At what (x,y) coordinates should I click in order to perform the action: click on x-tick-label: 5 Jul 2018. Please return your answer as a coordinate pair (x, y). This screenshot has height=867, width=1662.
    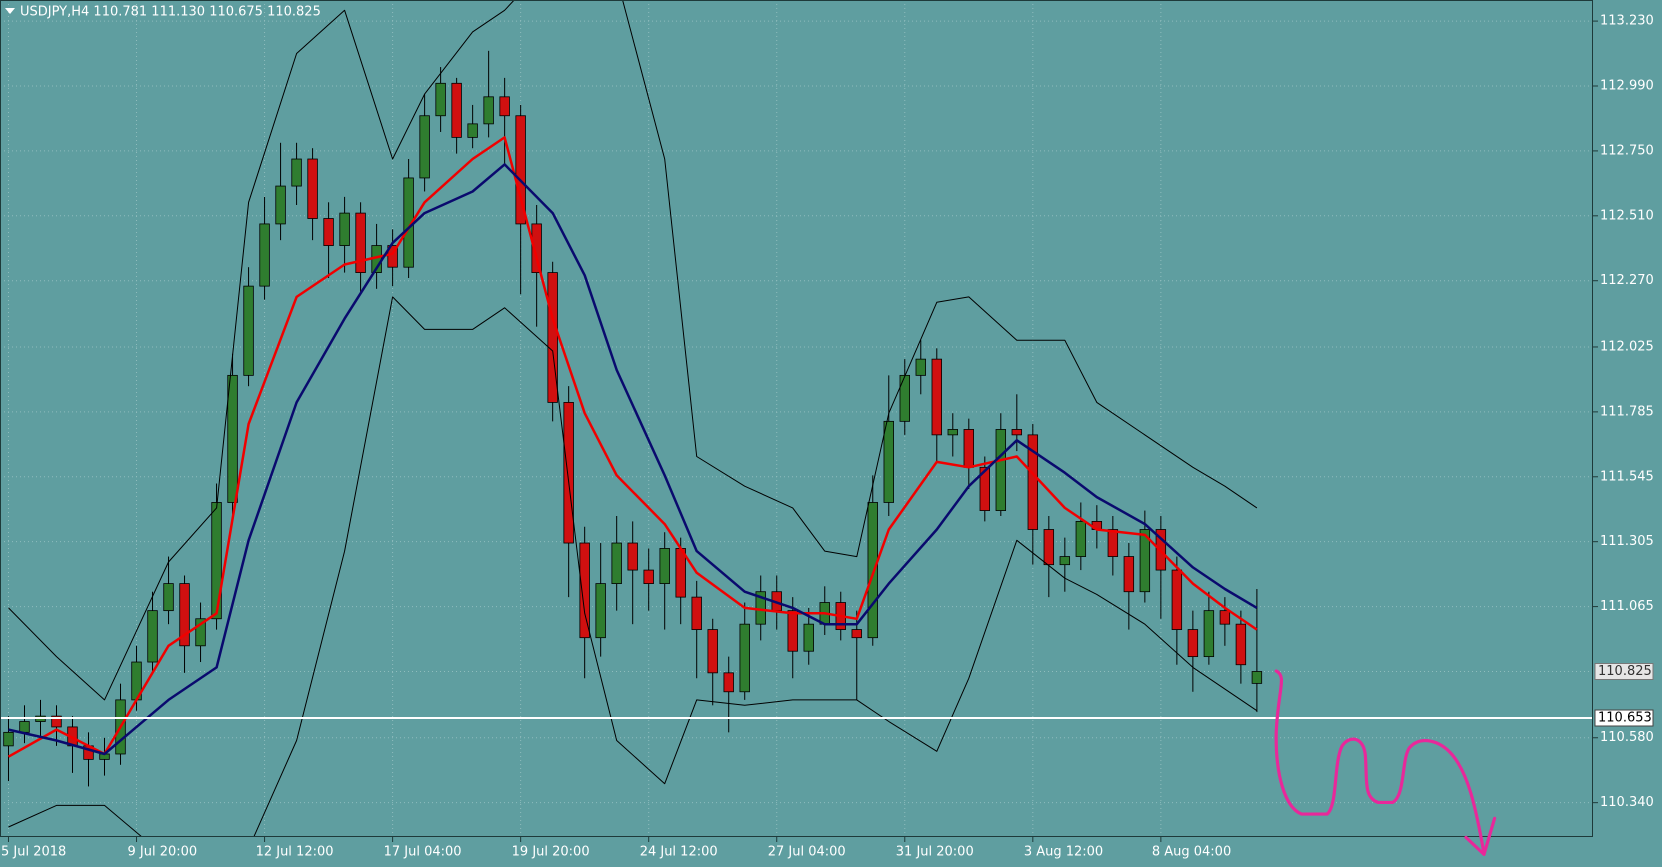
    Looking at the image, I should click on (33, 852).